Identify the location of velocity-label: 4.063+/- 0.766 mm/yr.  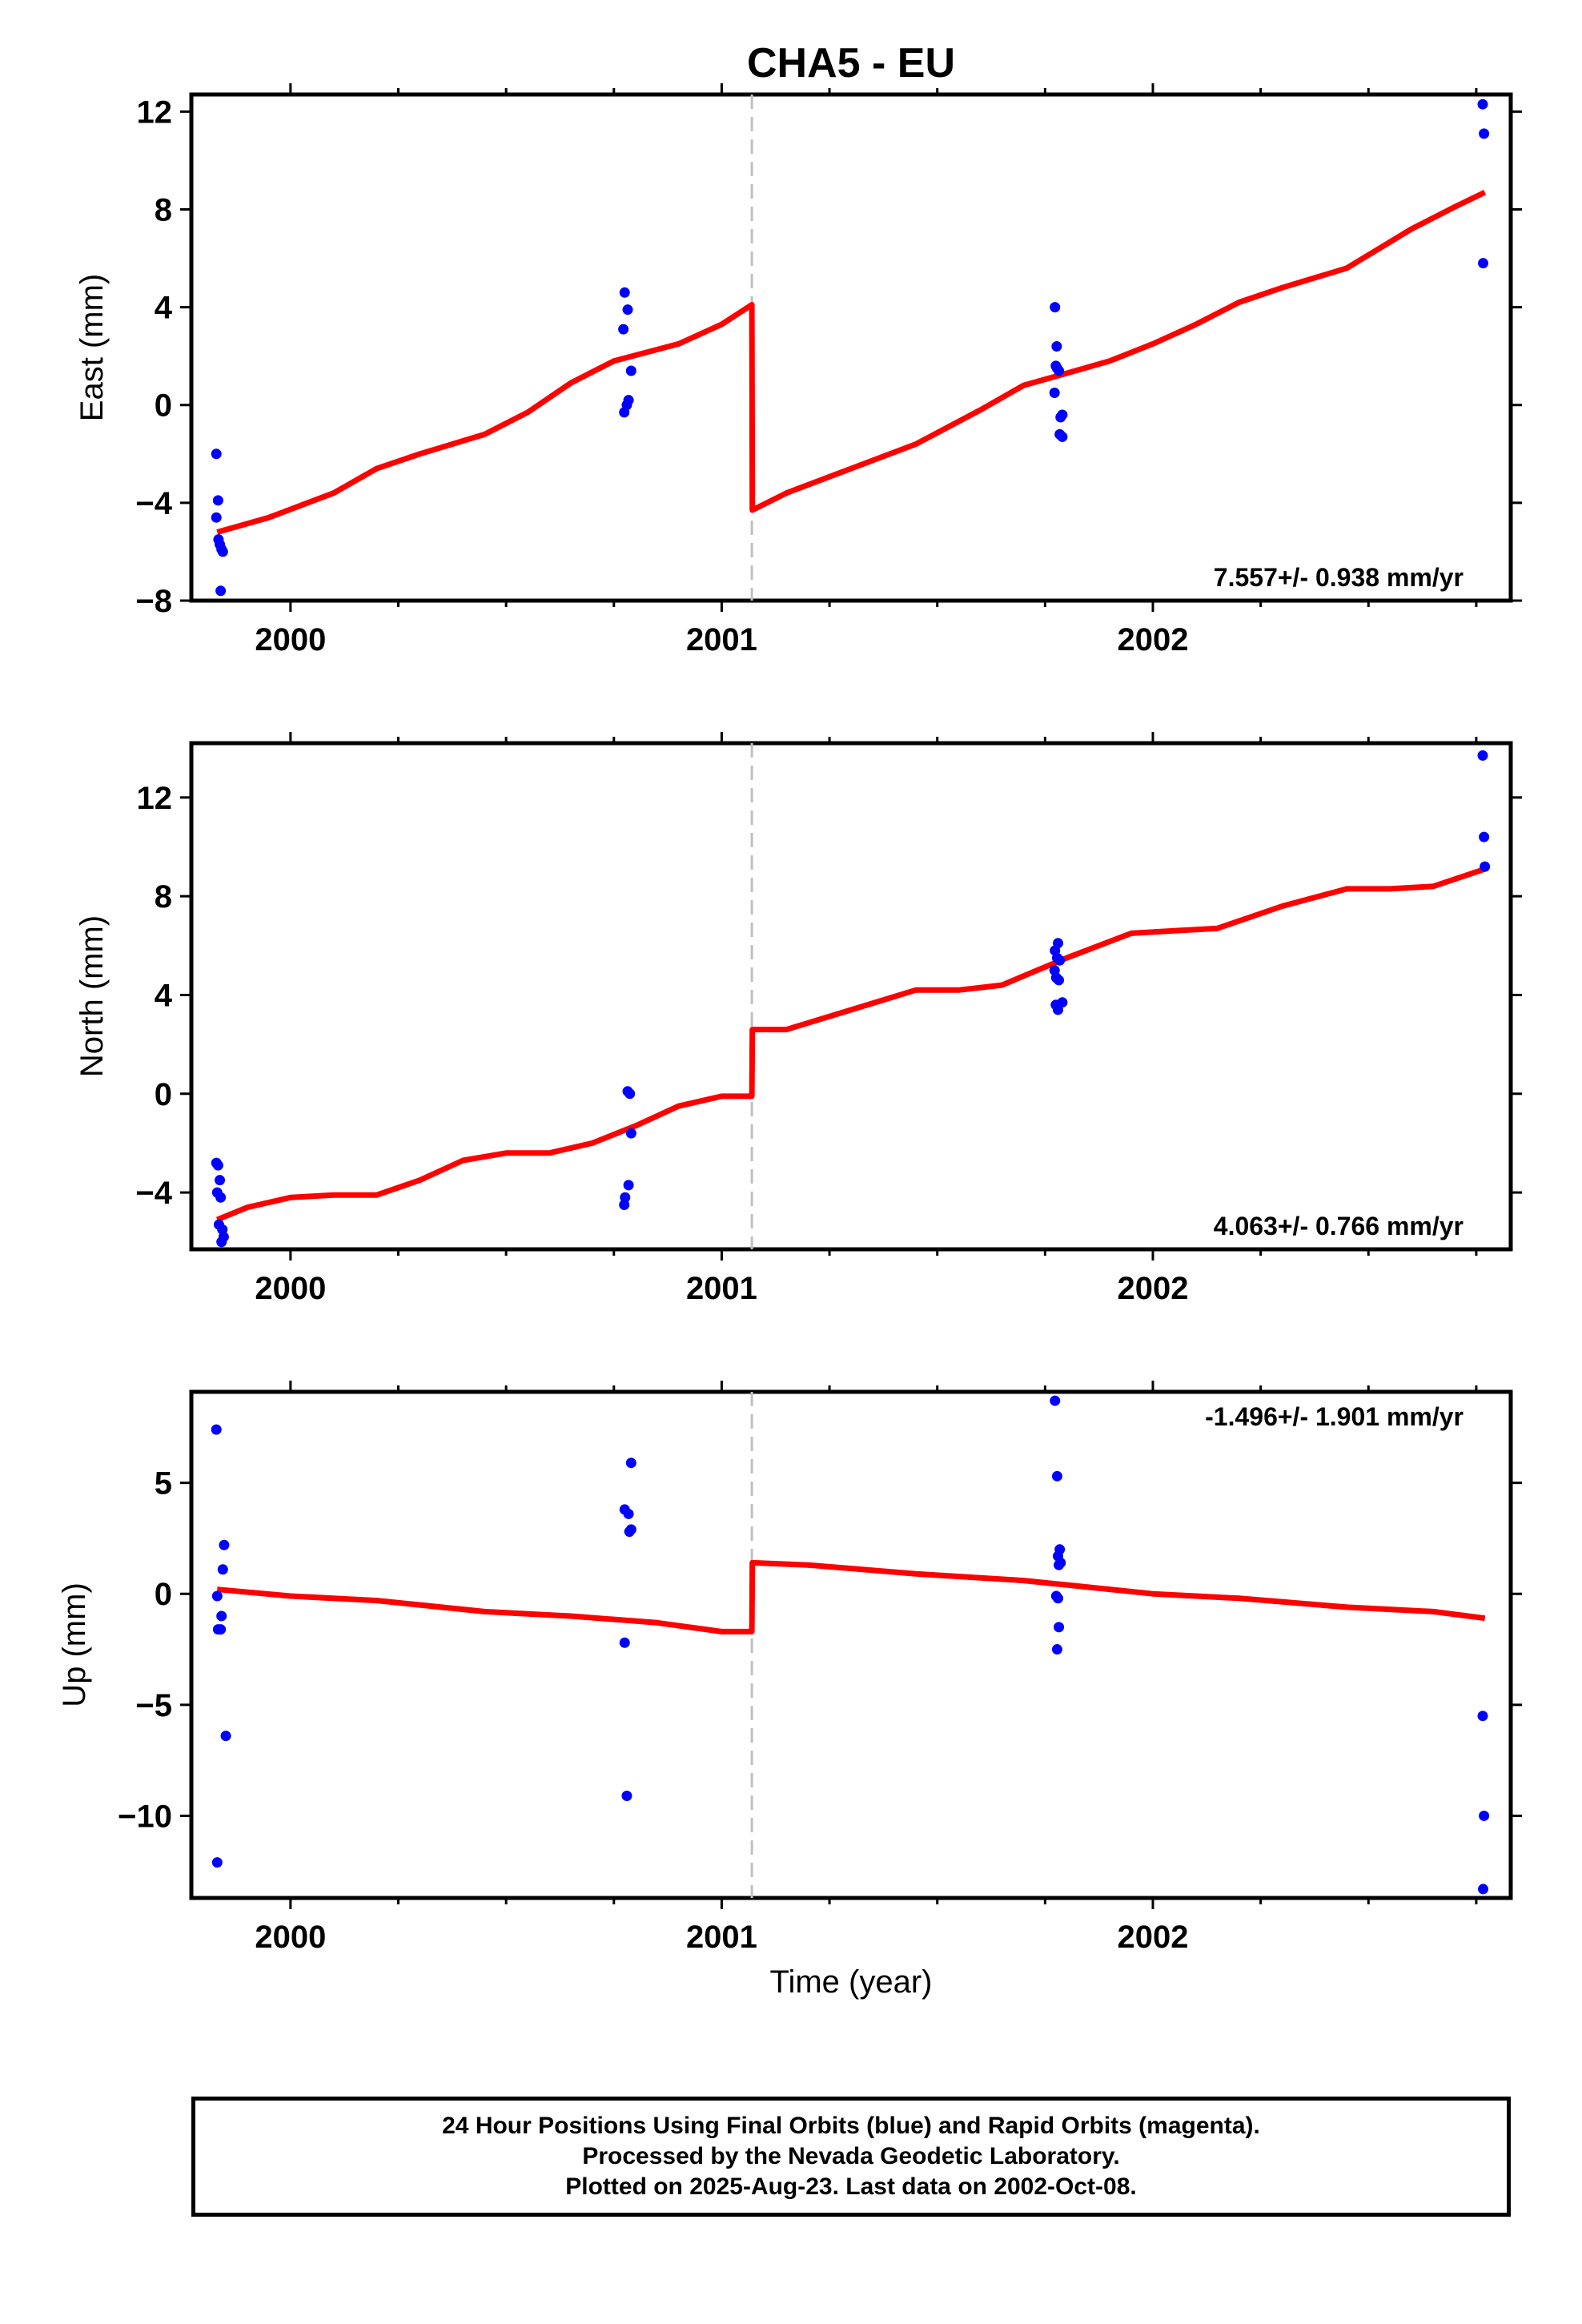
(1339, 1226).